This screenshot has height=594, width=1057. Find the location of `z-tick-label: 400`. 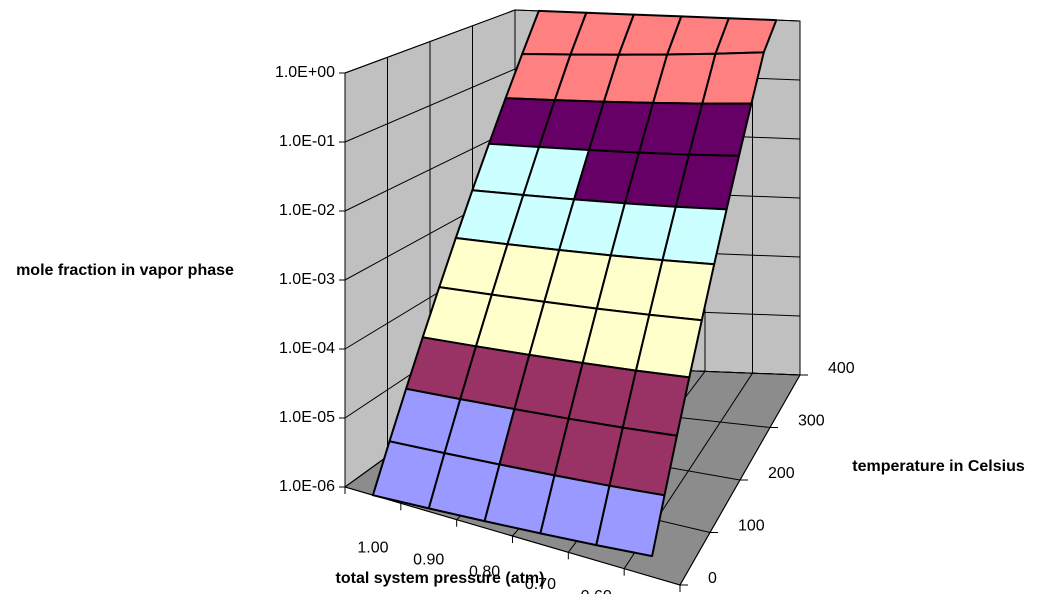

z-tick-label: 400 is located at coordinates (841, 368).